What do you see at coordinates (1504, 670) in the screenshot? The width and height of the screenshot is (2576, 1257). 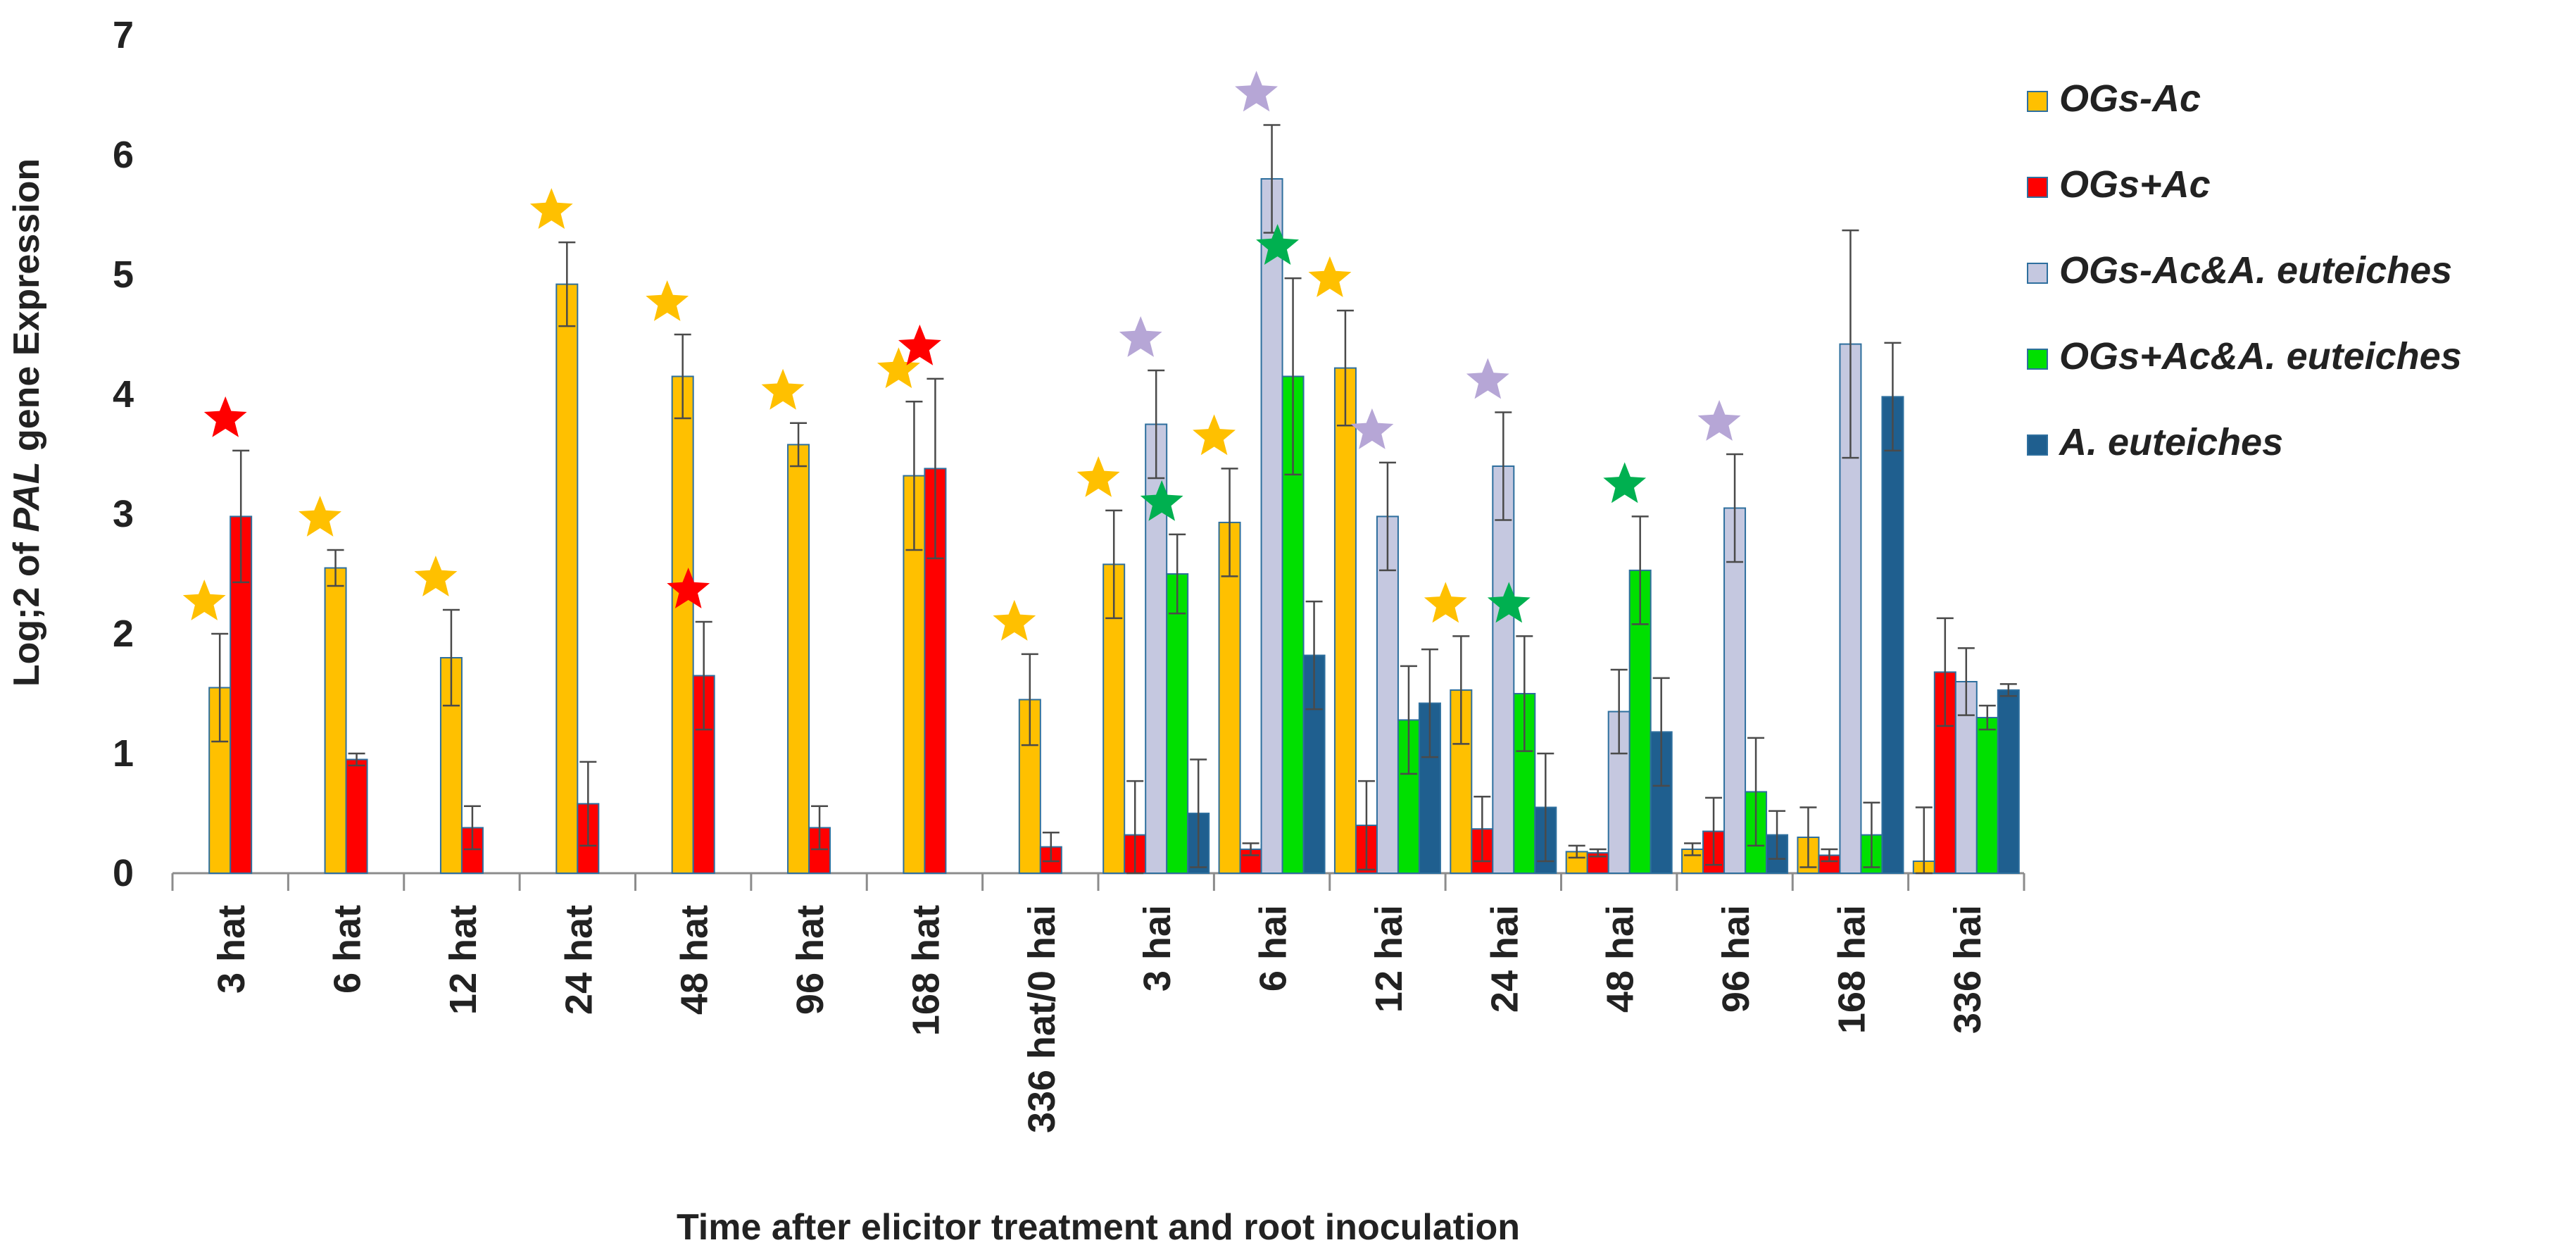 I see `bar-ogs-ac-a-euteiches-24-hai` at bounding box center [1504, 670].